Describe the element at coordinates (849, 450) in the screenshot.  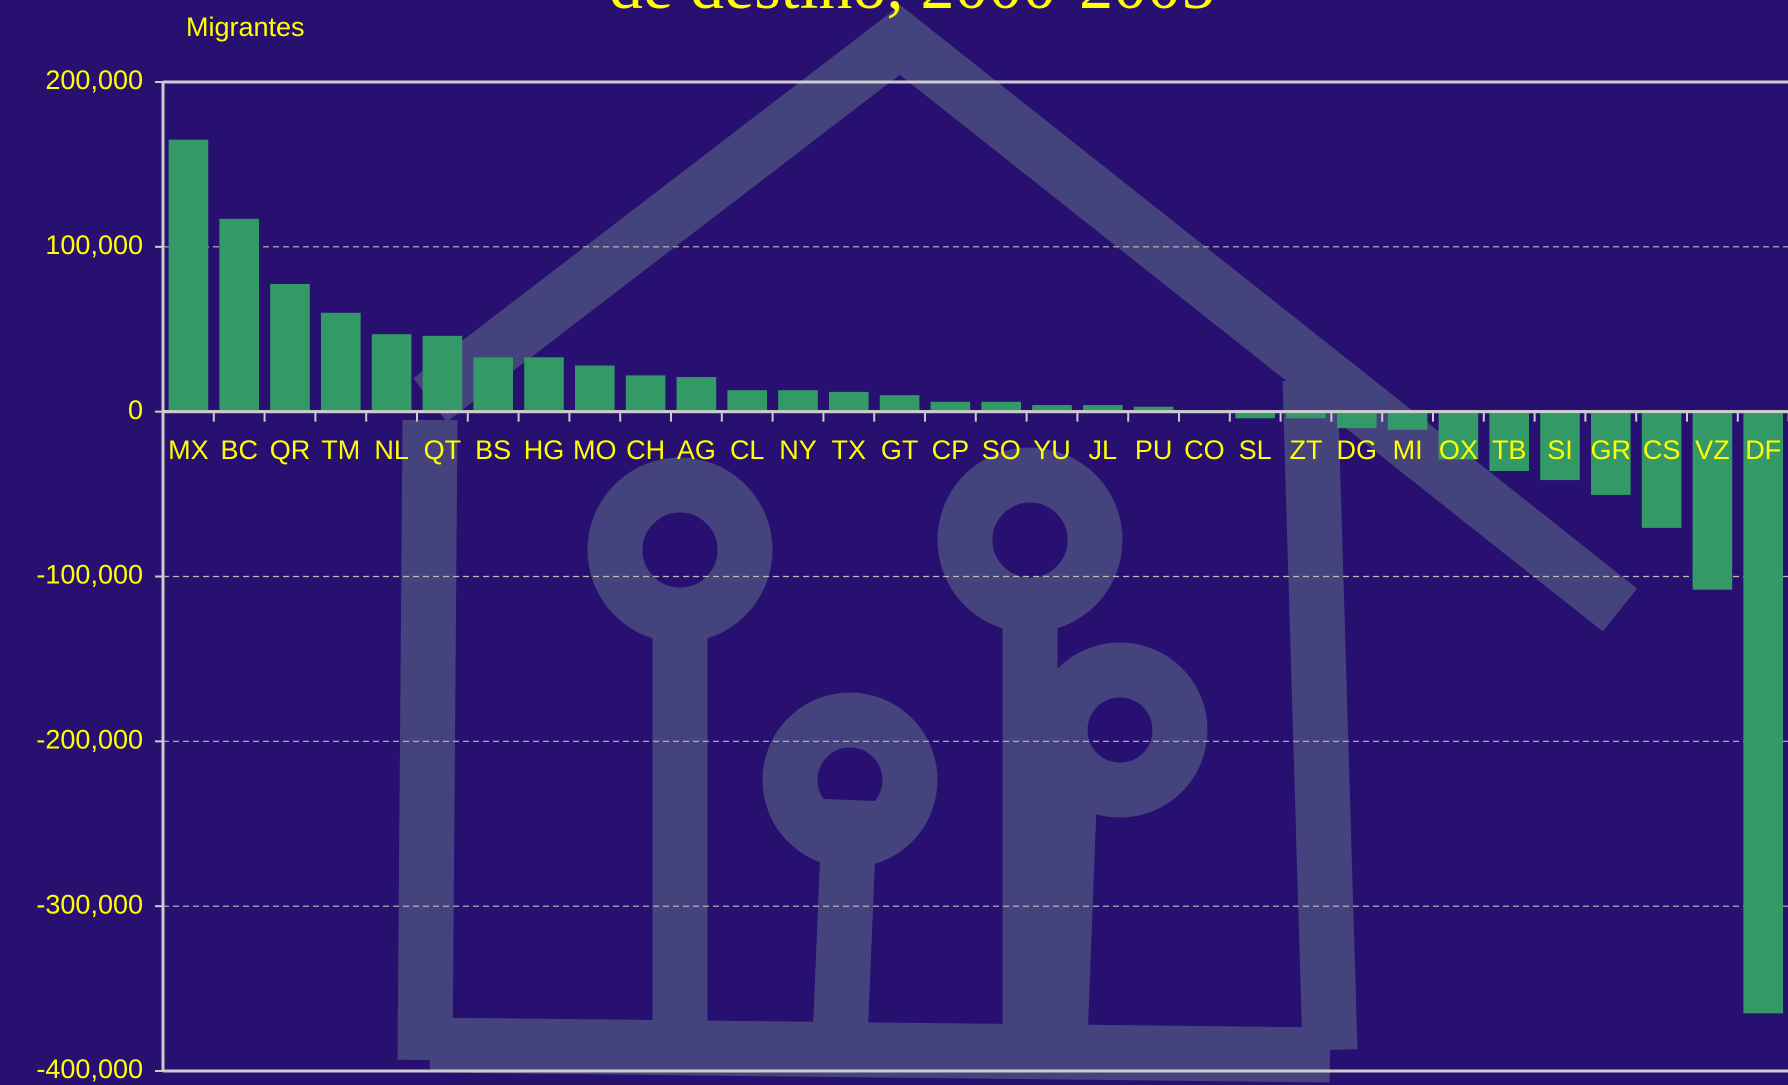
I see `x-tick-label: TX` at that location.